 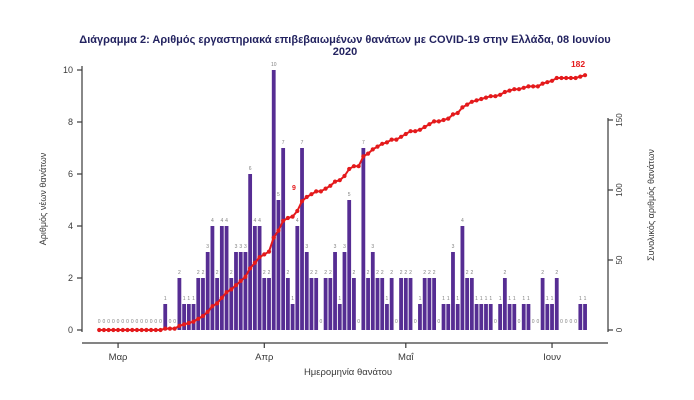 I want to click on bar-value-label: 6, so click(x=250, y=169).